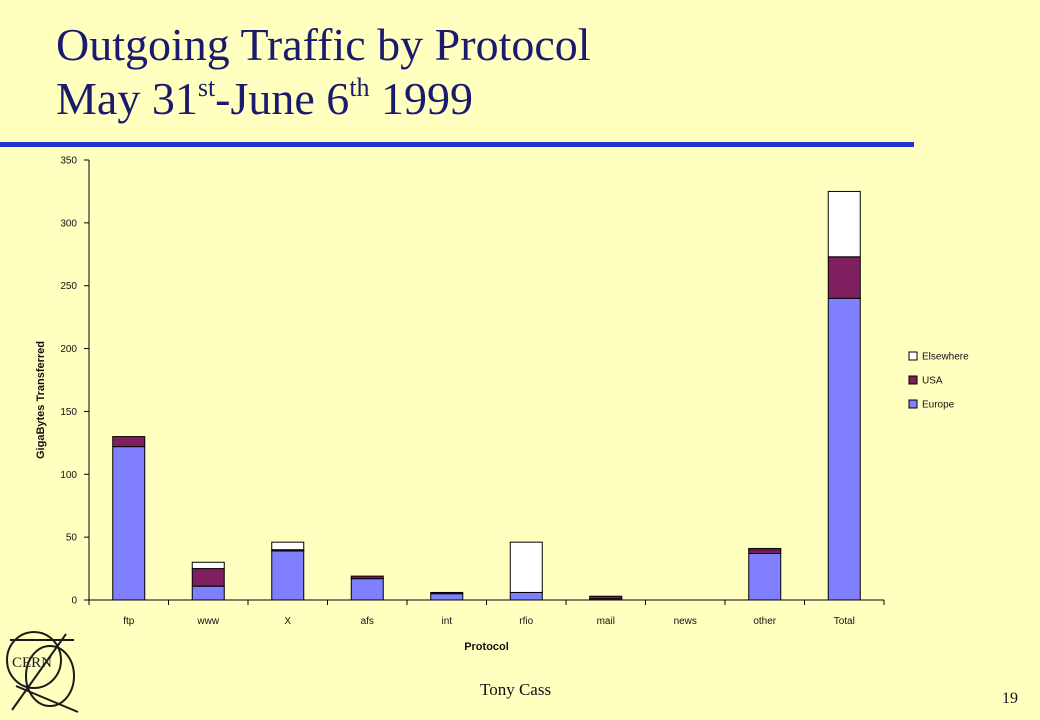 Image resolution: width=1040 pixels, height=720 pixels. What do you see at coordinates (447, 597) in the screenshot?
I see `bar-int-europe` at bounding box center [447, 597].